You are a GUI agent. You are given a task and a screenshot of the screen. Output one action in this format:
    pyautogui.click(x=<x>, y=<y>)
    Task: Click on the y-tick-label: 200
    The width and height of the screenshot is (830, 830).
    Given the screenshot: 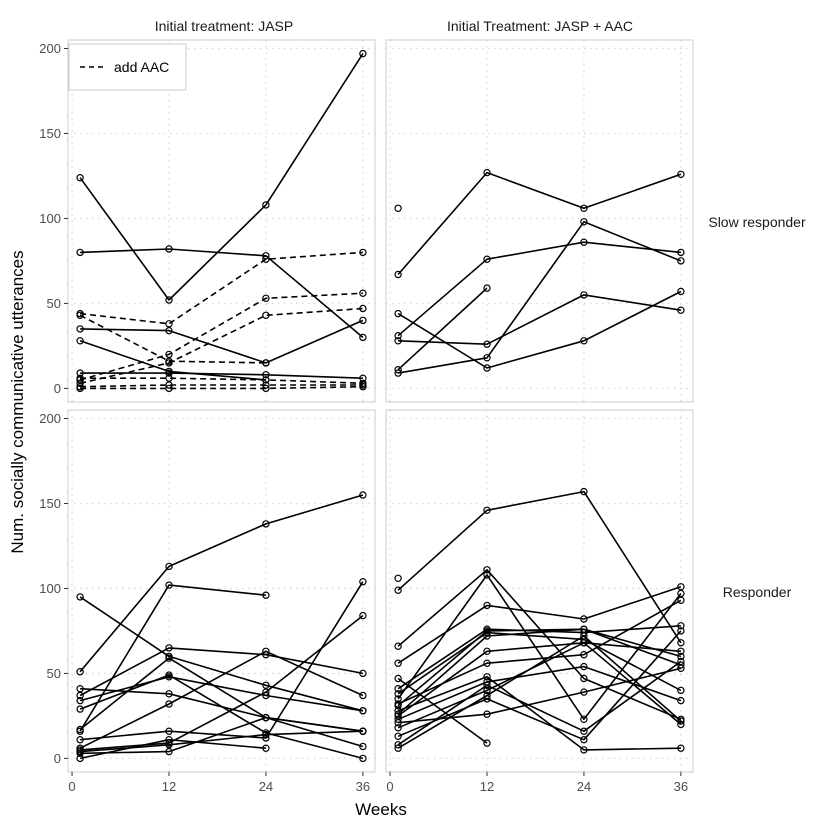 What is the action you would take?
    pyautogui.click(x=50, y=418)
    